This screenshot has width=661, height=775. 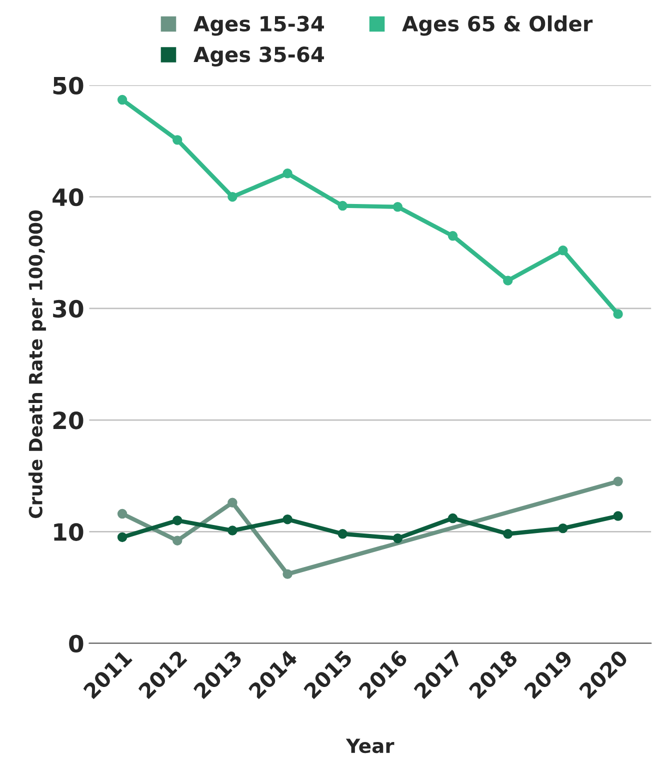 What do you see at coordinates (497, 25) in the screenshot?
I see `legend-label: Ages 65 & Older` at bounding box center [497, 25].